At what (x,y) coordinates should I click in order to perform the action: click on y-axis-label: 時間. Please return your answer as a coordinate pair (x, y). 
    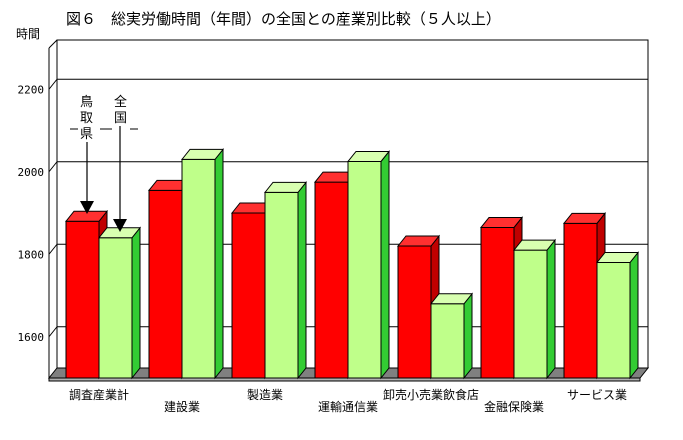
    Looking at the image, I should click on (28, 34).